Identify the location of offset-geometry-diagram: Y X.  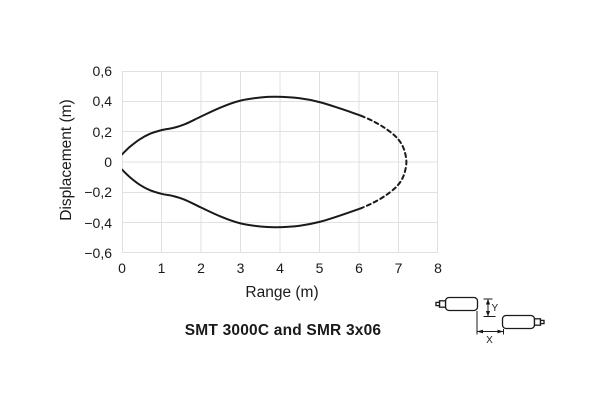
(490, 321).